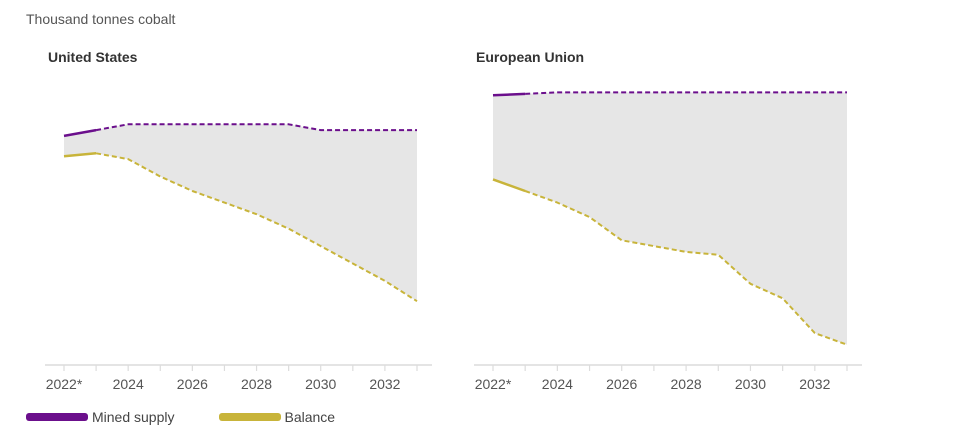 This screenshot has height=440, width=970. I want to click on legend-swatch-balance, so click(249, 417).